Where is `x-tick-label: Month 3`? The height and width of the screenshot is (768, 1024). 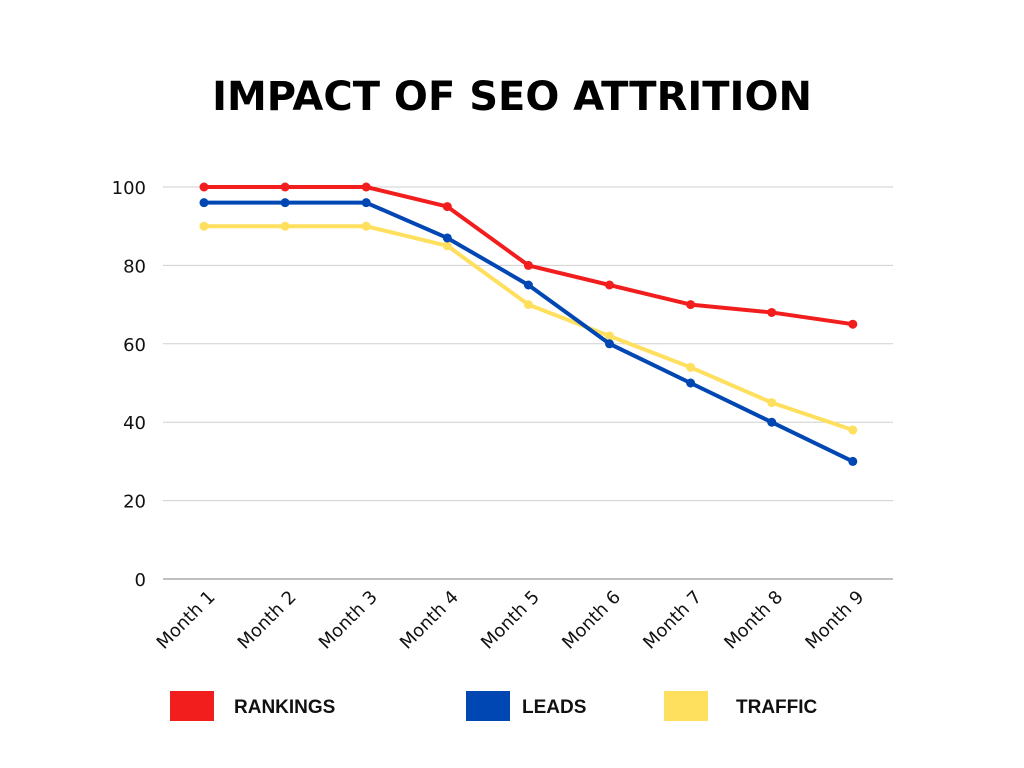
x-tick-label: Month 3 is located at coordinates (348, 620).